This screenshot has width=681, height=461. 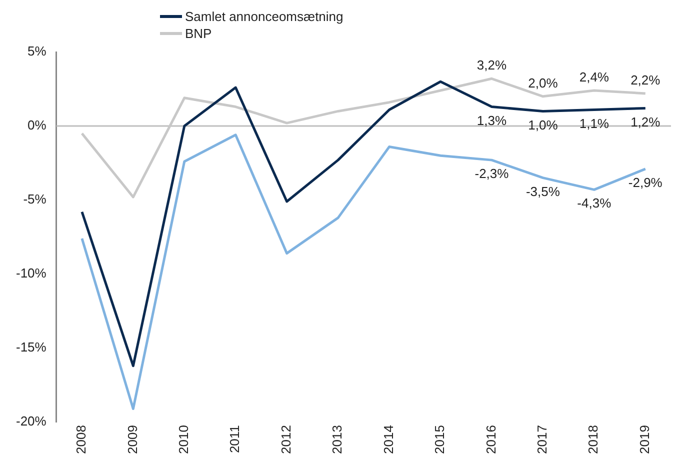 What do you see at coordinates (543, 124) in the screenshot?
I see `data-label: 1,0%` at bounding box center [543, 124].